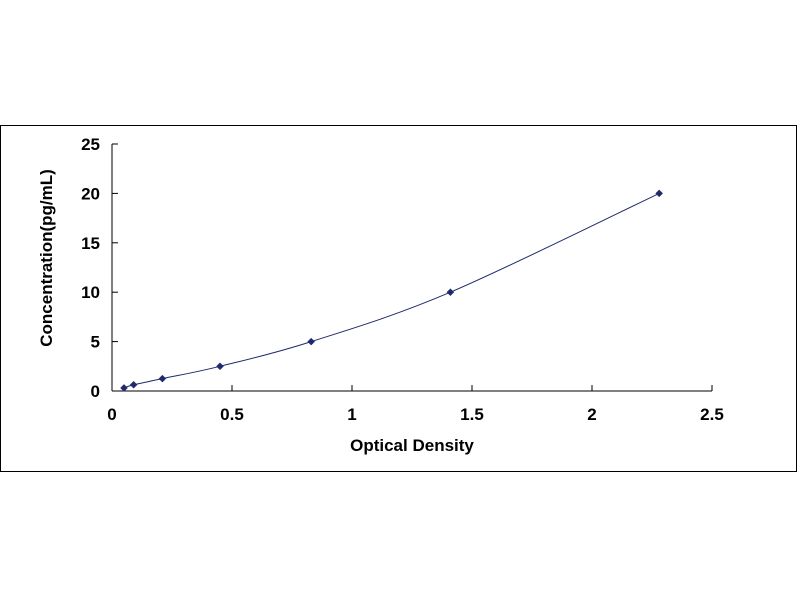 Image resolution: width=800 pixels, height=600 pixels. Describe the element at coordinates (351, 414) in the screenshot. I see `x-tick-label: 1` at that location.